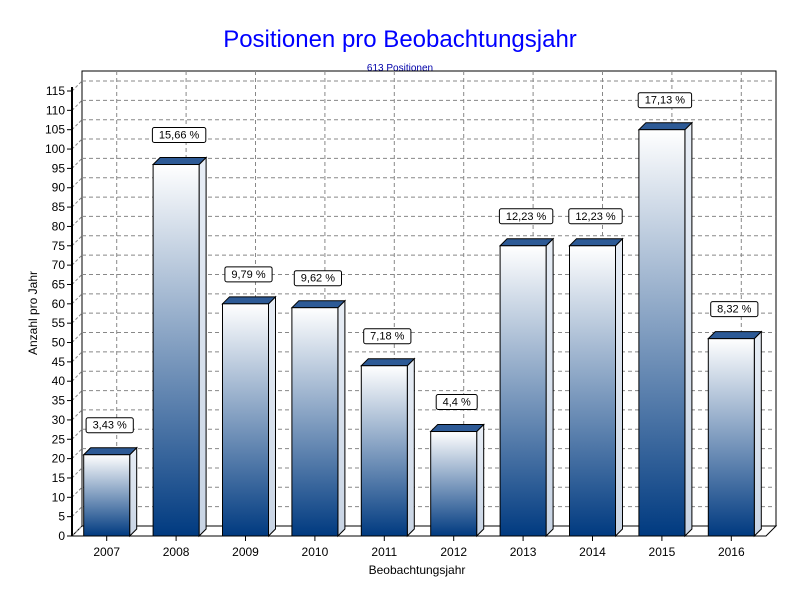 Image resolution: width=800 pixels, height=605 pixels. I want to click on y-tick-label: 60, so click(59, 304).